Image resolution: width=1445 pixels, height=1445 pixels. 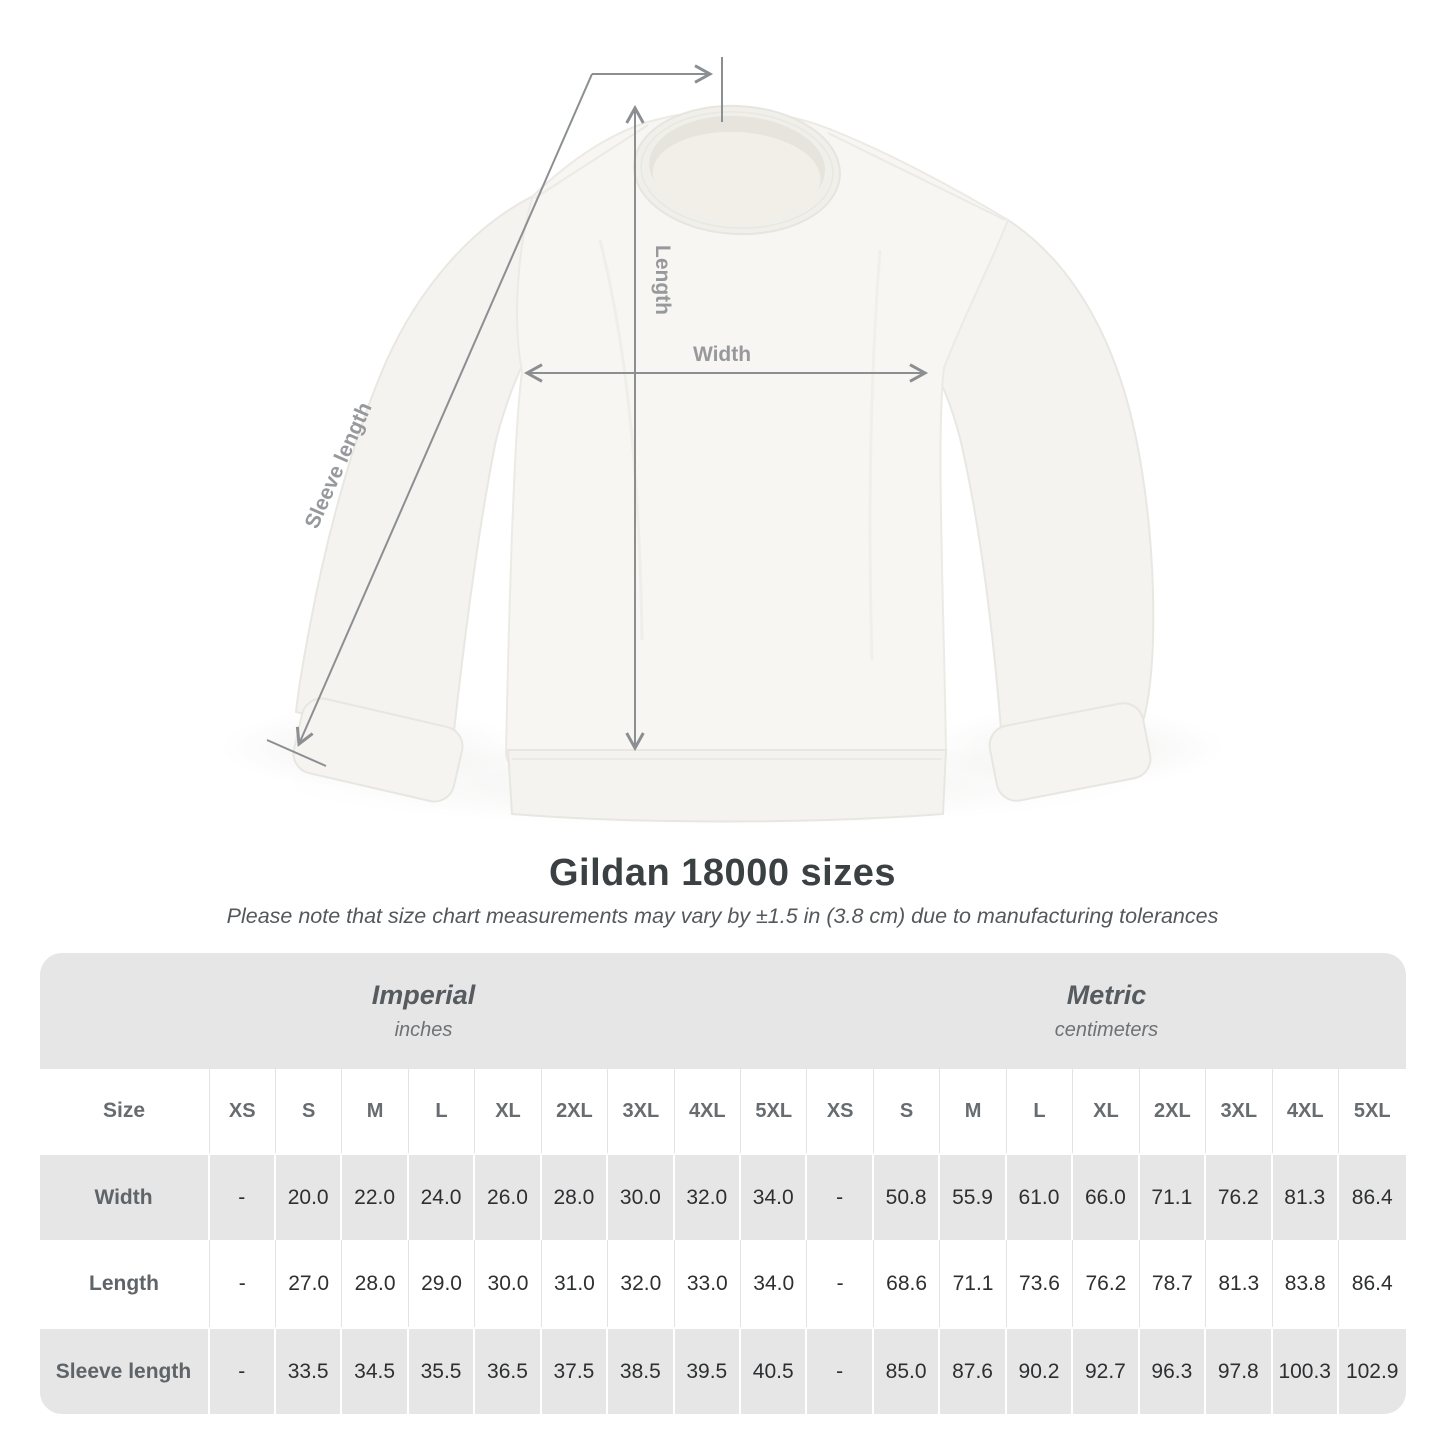 I want to click on cell: 40.5, so click(x=774, y=1370).